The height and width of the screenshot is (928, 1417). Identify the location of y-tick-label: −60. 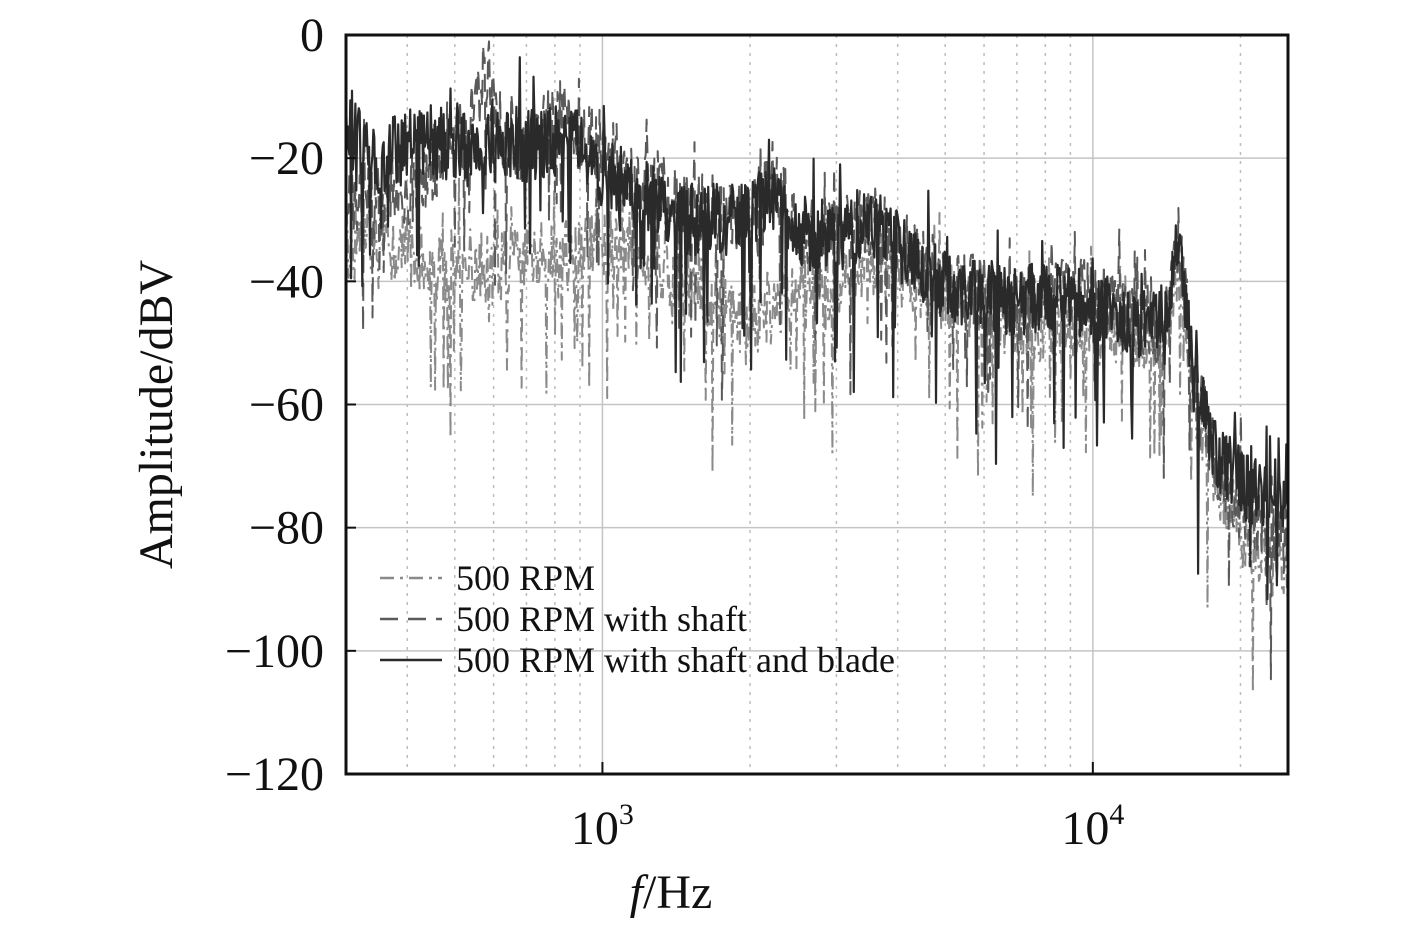
(286, 405).